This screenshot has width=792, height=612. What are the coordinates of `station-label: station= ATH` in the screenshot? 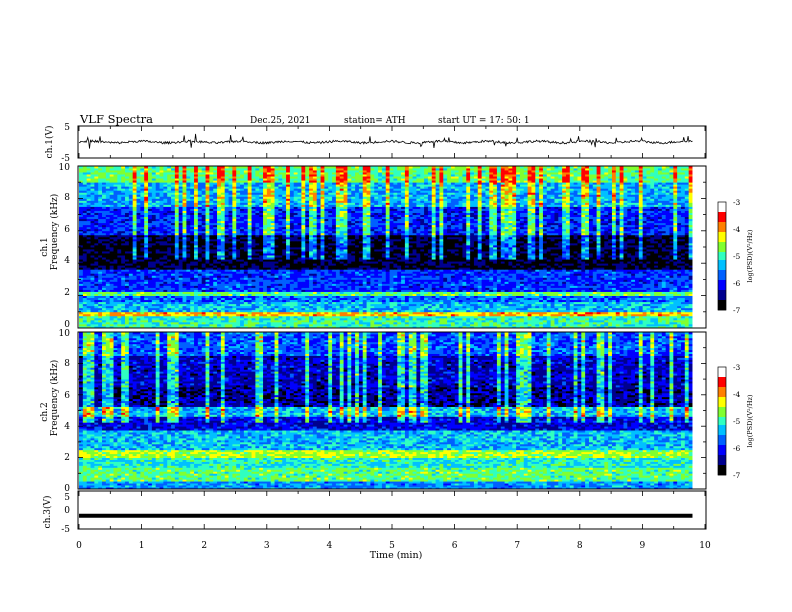 It's located at (375, 121).